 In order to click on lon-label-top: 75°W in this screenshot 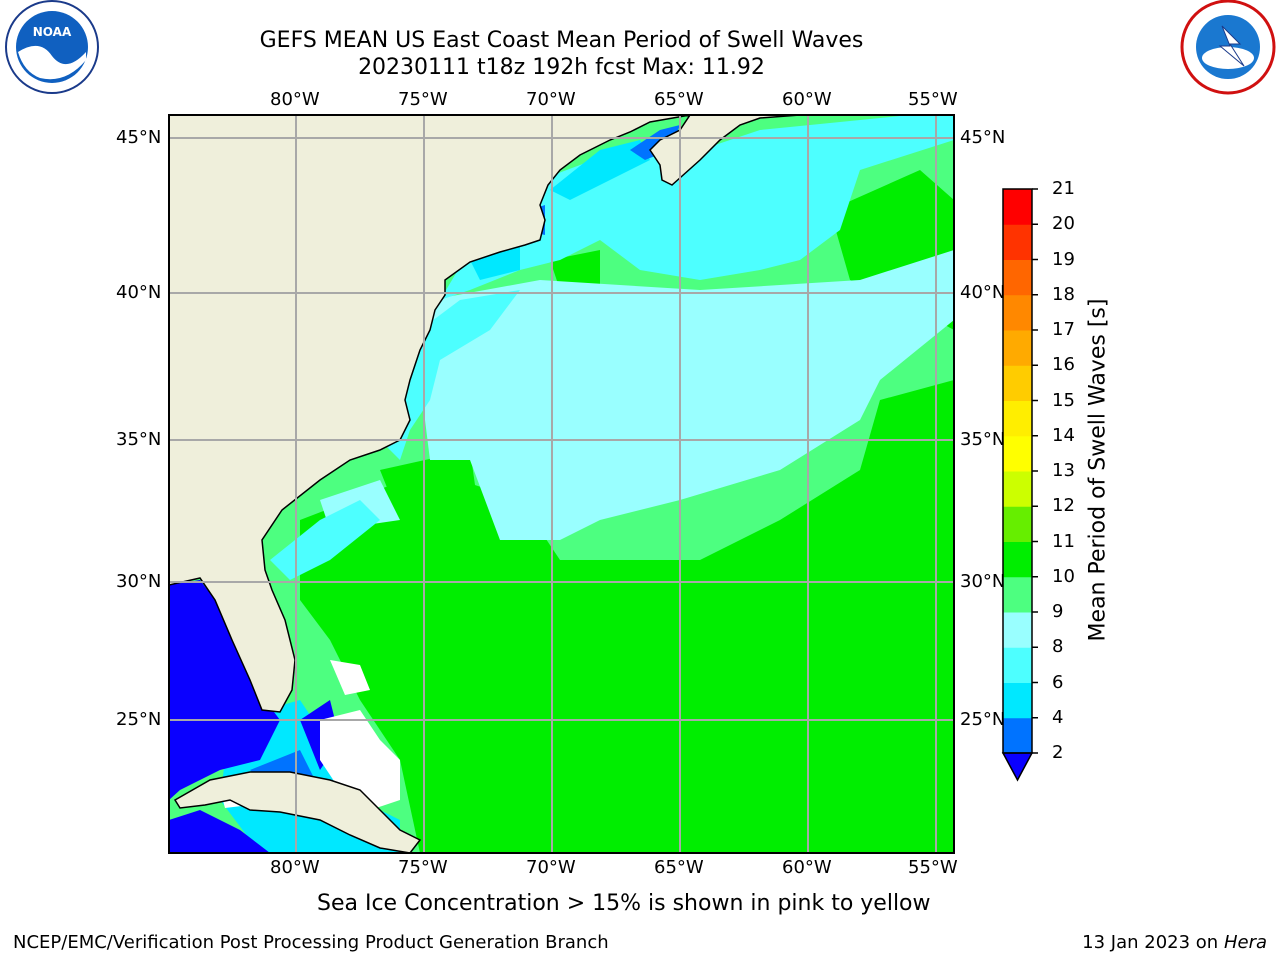, I will do `click(423, 99)`.